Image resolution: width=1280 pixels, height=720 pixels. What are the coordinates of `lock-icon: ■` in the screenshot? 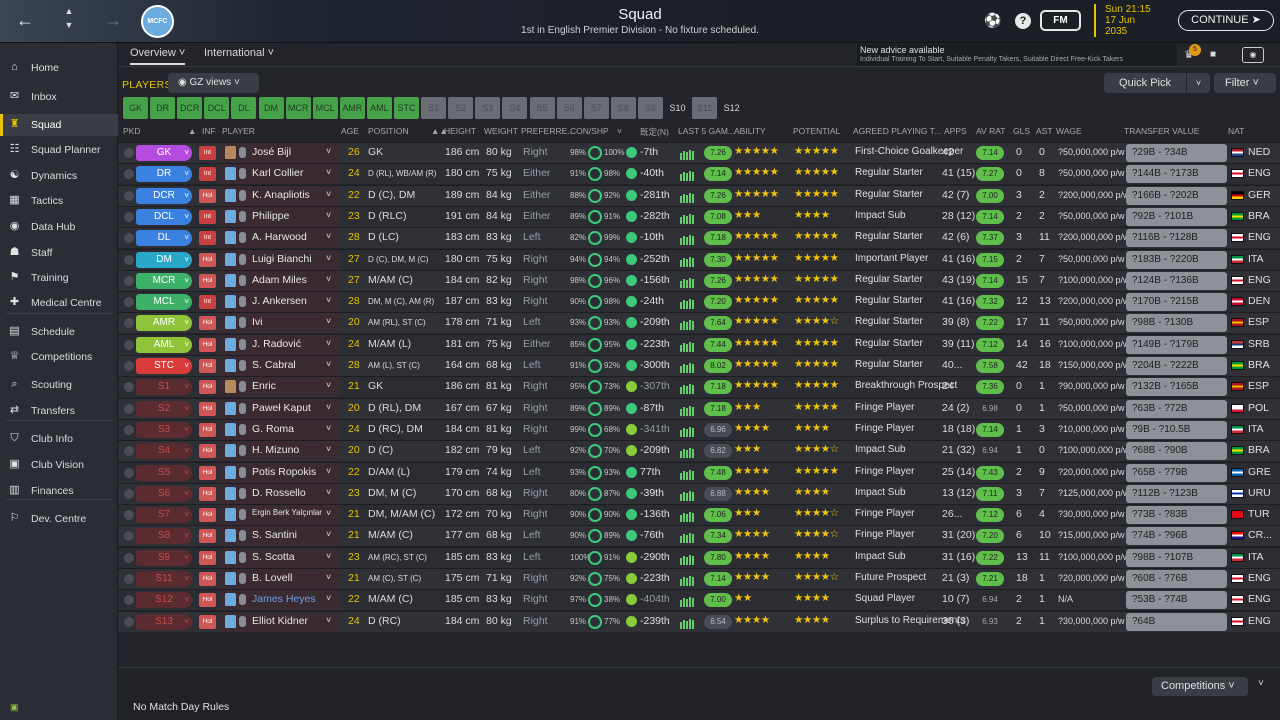 It's located at (1213, 54).